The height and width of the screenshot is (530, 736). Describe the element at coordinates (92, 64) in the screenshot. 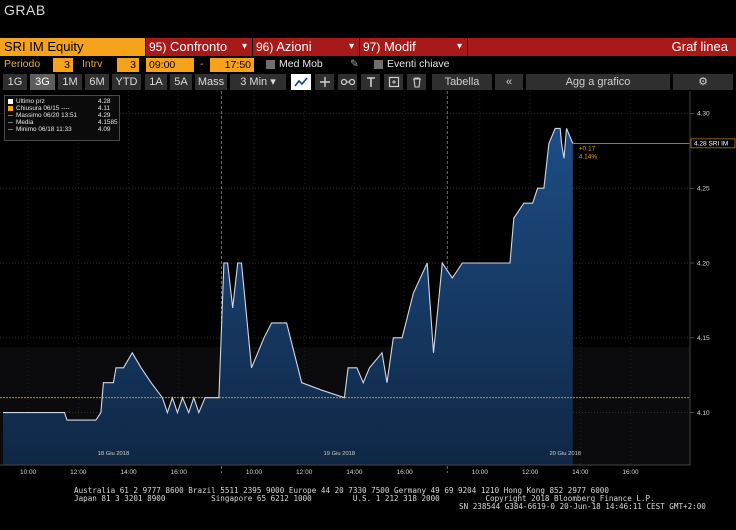

I see `interval-label: Intrv` at that location.